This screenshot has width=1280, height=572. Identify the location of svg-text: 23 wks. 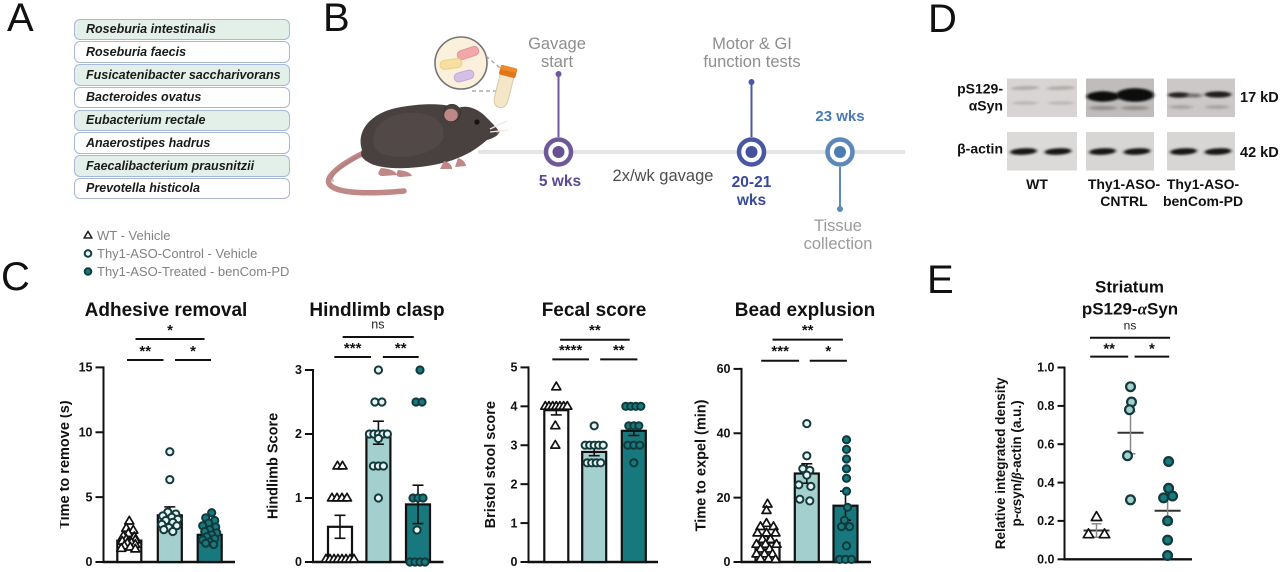
(839, 116).